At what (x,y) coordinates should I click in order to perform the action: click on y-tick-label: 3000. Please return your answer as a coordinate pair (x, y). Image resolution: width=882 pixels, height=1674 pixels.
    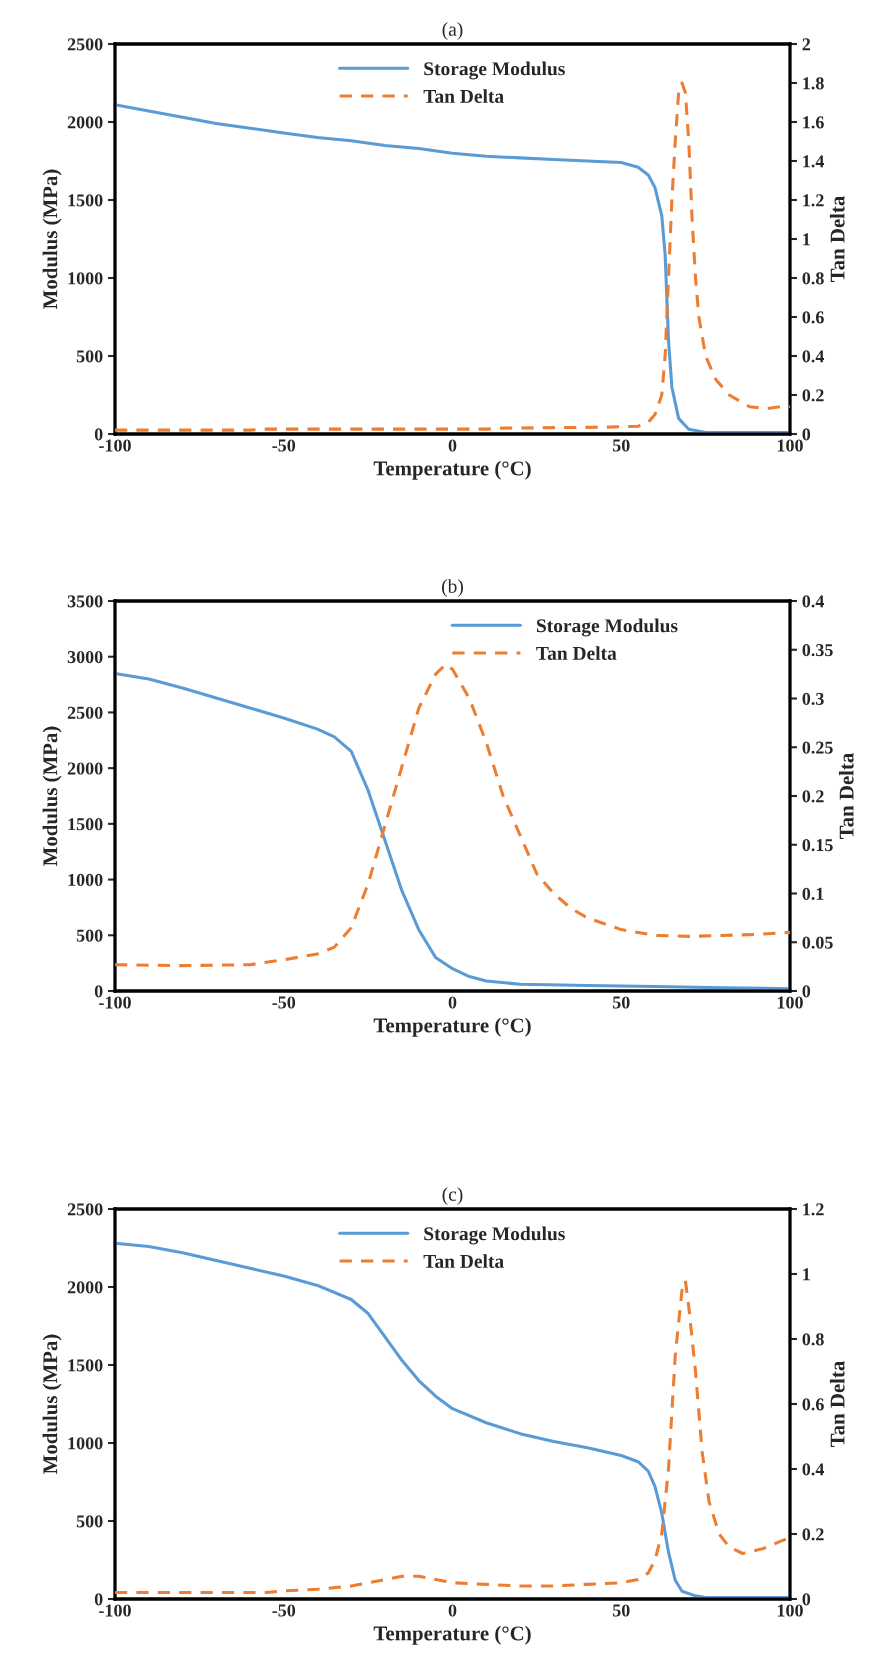
    Looking at the image, I should click on (85, 657).